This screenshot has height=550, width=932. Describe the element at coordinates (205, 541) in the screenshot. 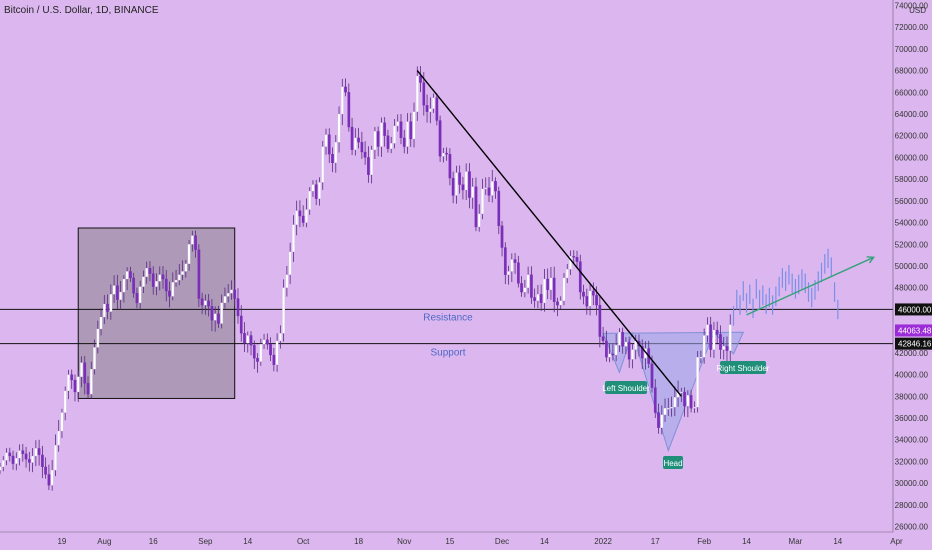

I see `x-tick-label: Sep` at that location.